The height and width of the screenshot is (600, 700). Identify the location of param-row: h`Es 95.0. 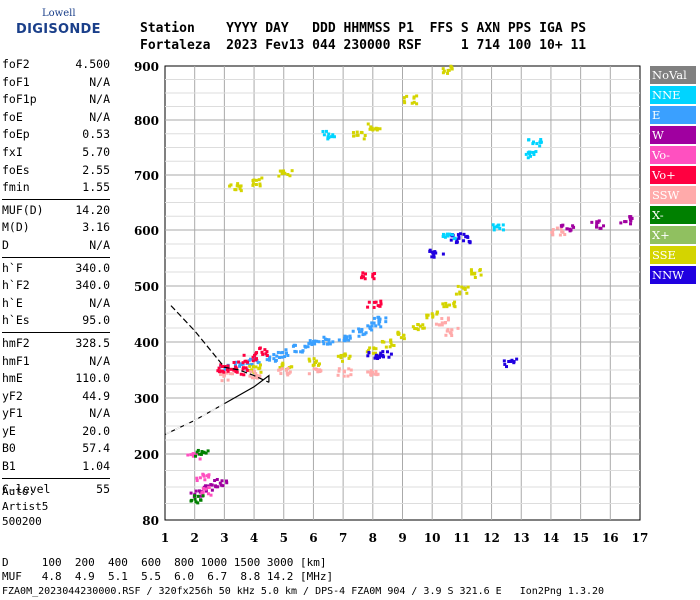
(56, 321).